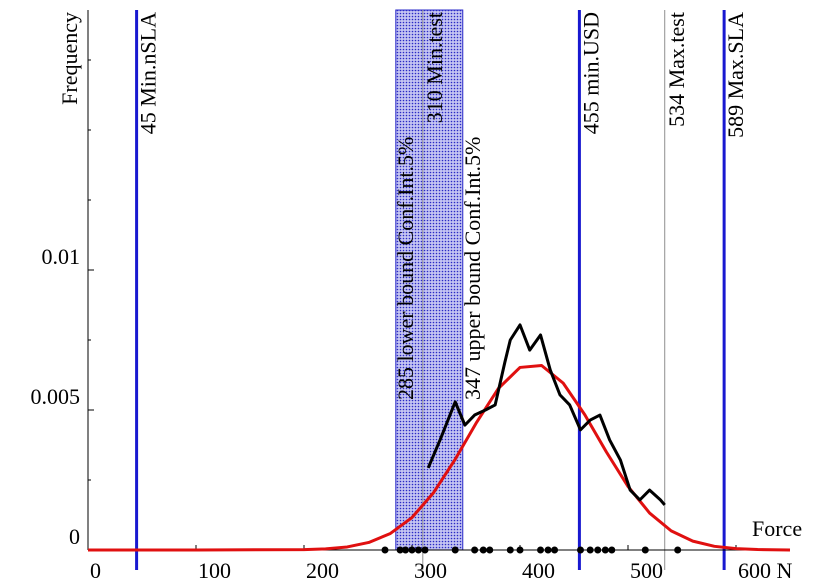 The image size is (824, 587). What do you see at coordinates (735, 75) in the screenshot?
I see `marker-label: 589 Max.SLA` at bounding box center [735, 75].